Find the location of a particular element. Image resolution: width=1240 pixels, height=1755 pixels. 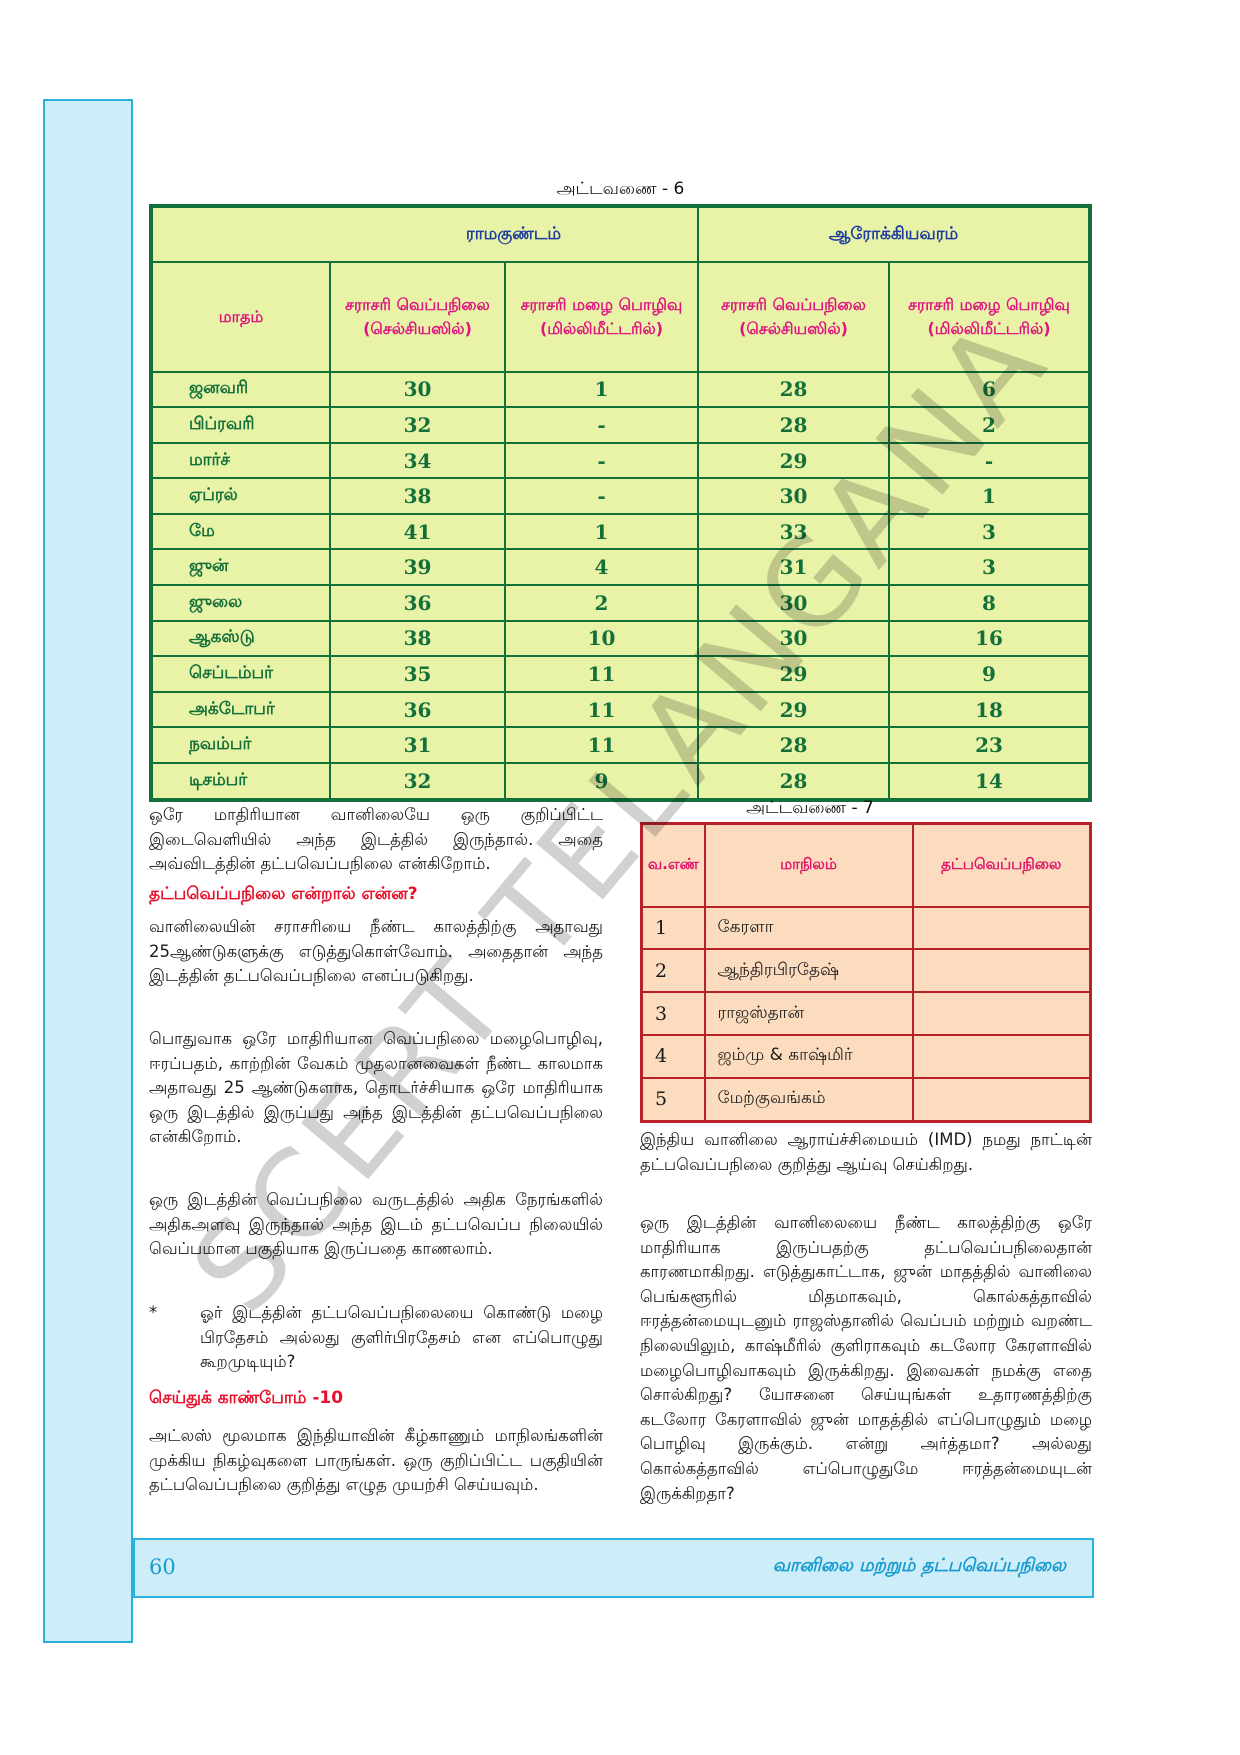

state-cell: மேற்குவங்கம் is located at coordinates (808, 1099).